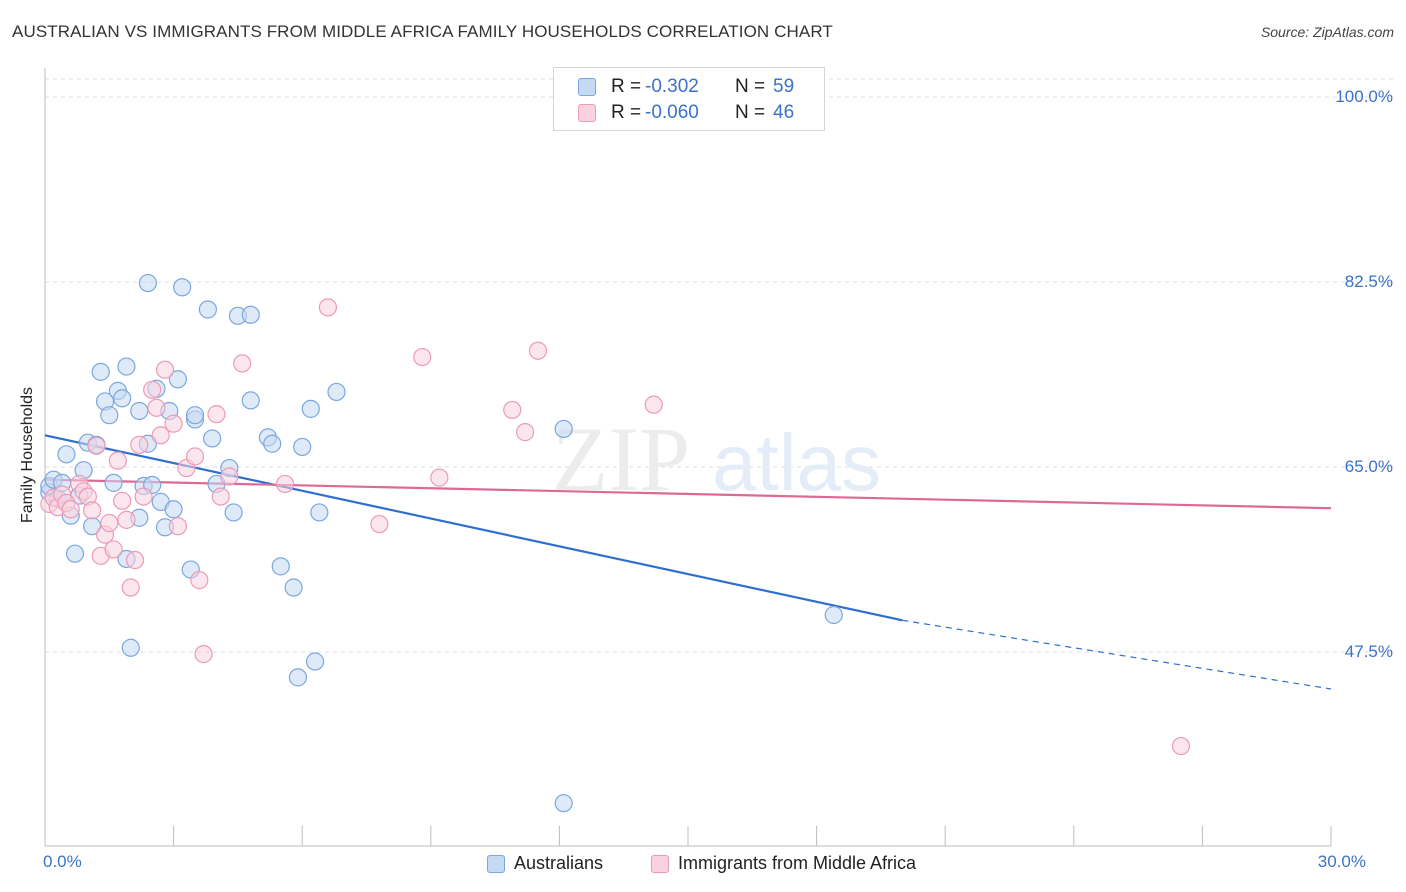 This screenshot has width=1406, height=892. What do you see at coordinates (1368, 466) in the screenshot?
I see `y-tick-label: 65.0%` at bounding box center [1368, 466].